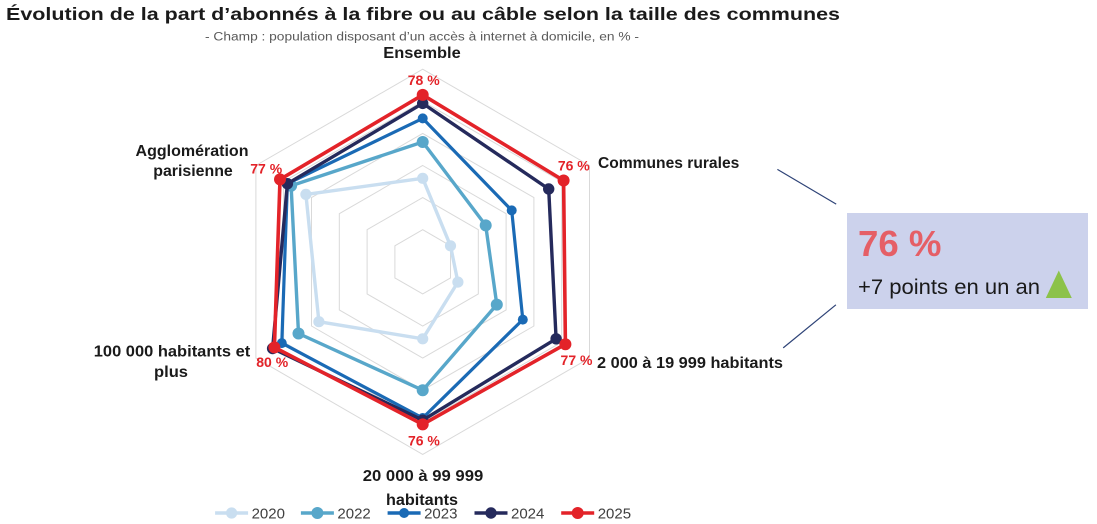 The height and width of the screenshot is (524, 1097). Describe the element at coordinates (422, 53) in the screenshot. I see `svg-text: Ensemble` at that location.